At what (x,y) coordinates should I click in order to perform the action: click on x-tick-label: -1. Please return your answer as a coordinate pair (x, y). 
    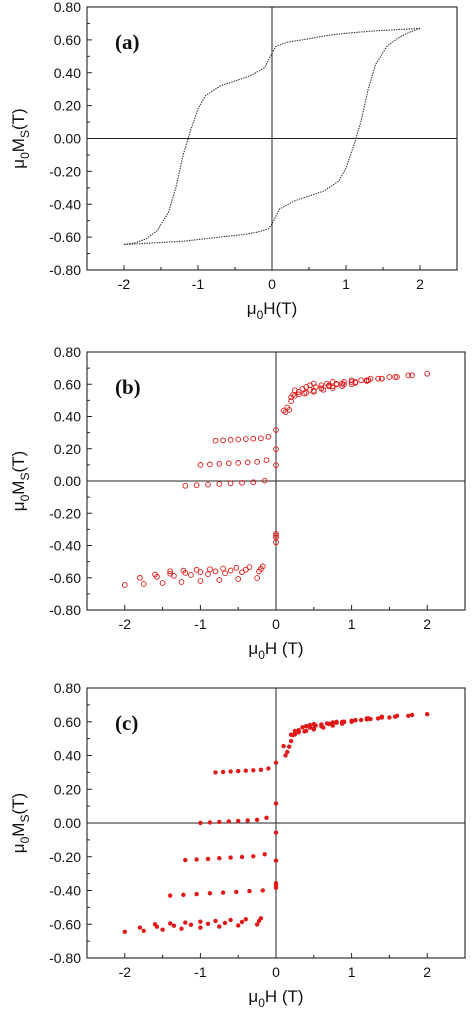
    Looking at the image, I should click on (200, 624).